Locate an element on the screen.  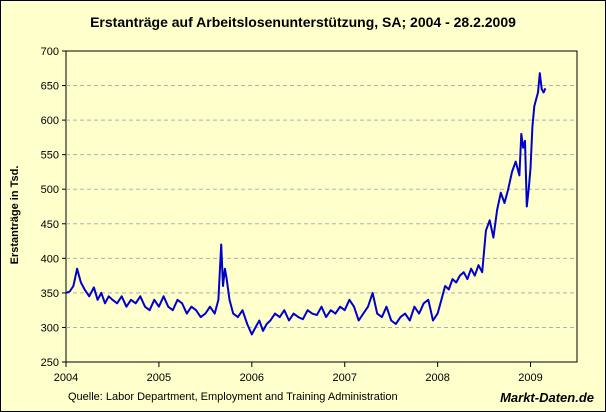
x-tick-label-2007: 2007 is located at coordinates (344, 378).